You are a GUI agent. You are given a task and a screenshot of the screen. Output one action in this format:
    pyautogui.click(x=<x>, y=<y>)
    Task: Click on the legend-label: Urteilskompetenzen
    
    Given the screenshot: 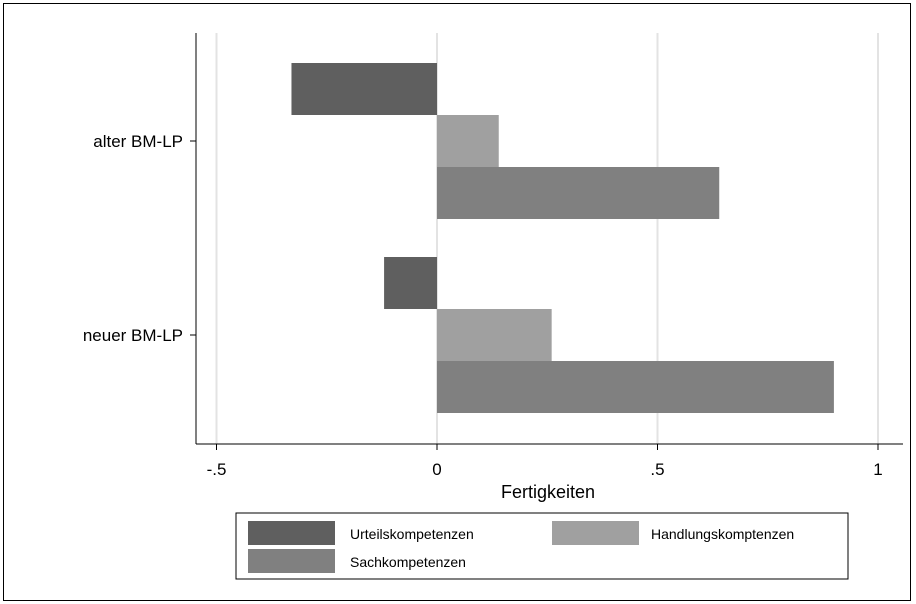 What is the action you would take?
    pyautogui.click(x=412, y=534)
    